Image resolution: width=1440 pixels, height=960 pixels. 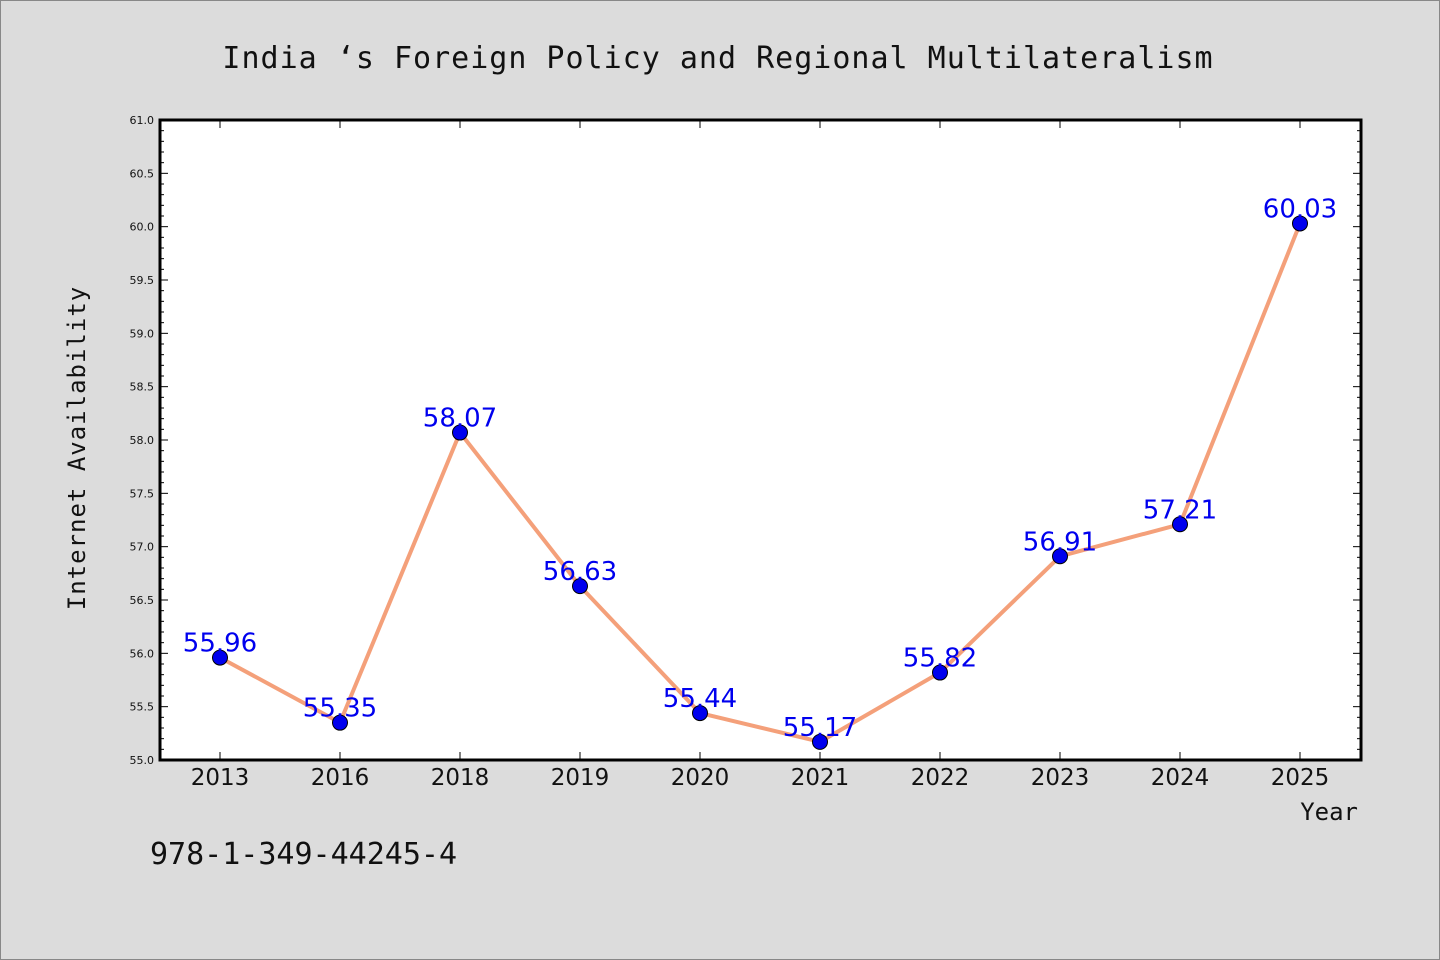 What do you see at coordinates (142, 760) in the screenshot?
I see `y-tick-label: 55.0` at bounding box center [142, 760].